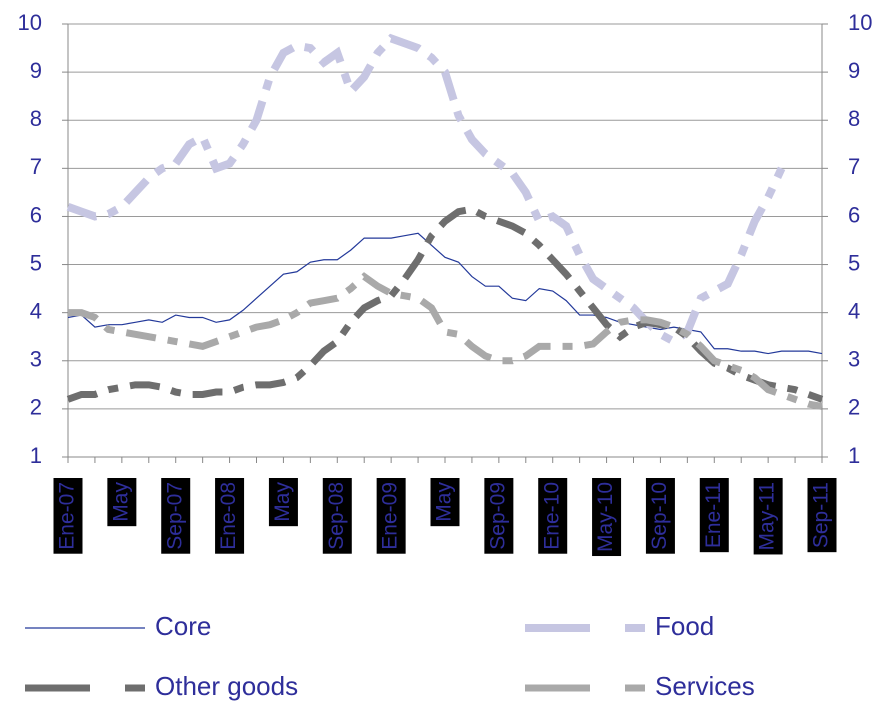 The image size is (888, 705). I want to click on x-tick-group: May-10, so click(607, 517).